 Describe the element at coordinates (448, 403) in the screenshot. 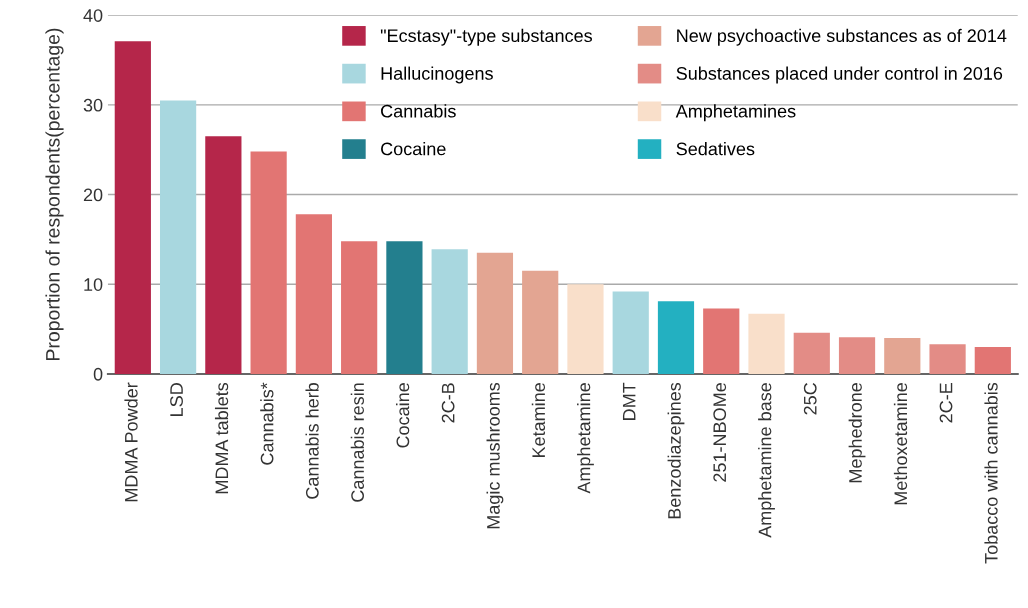

I see `x-tick-label: 2C-B` at that location.